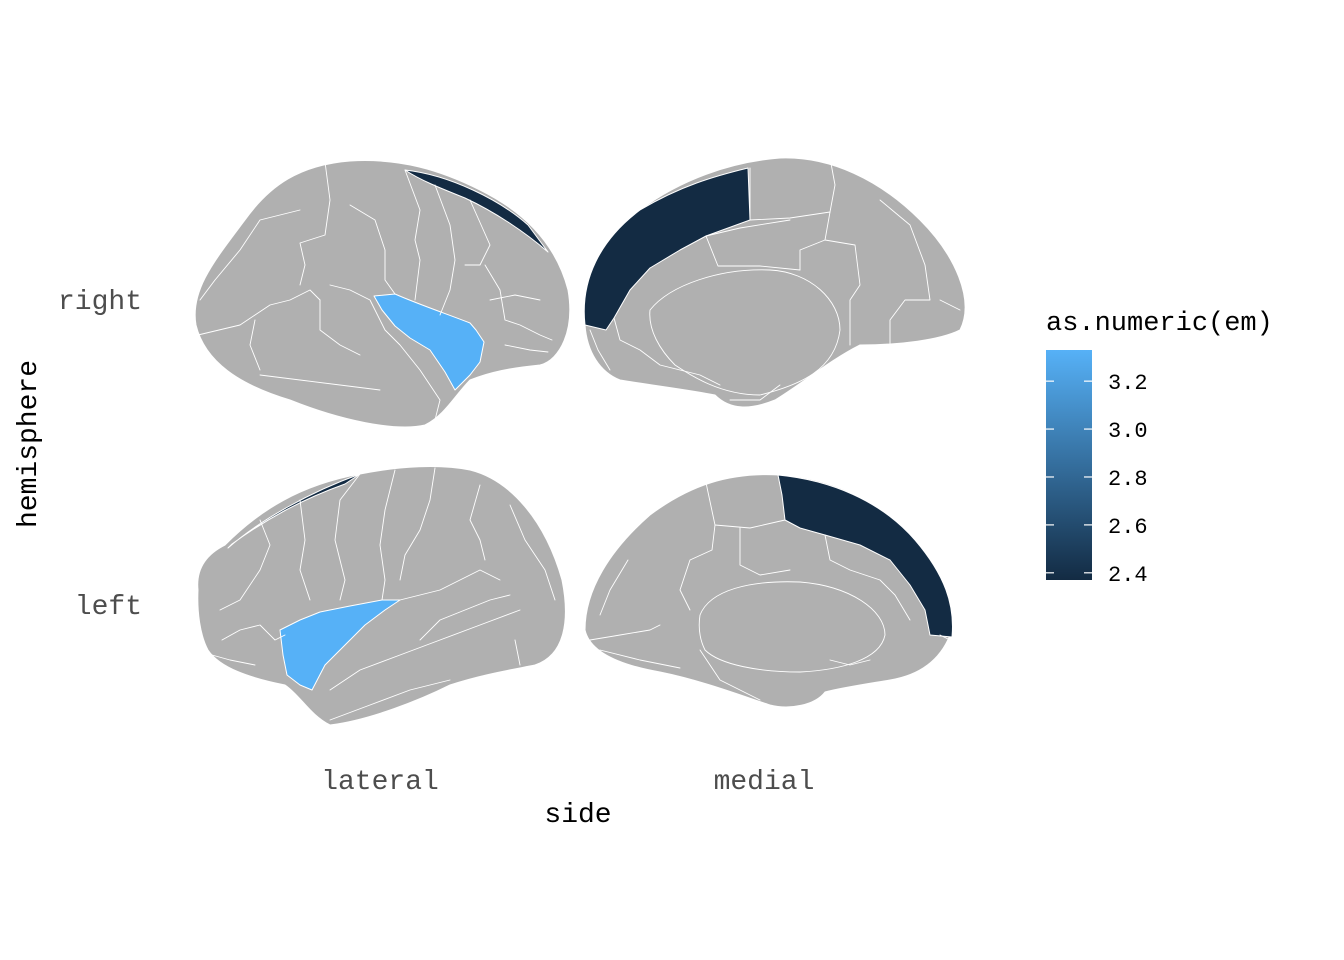 The height and width of the screenshot is (960, 1344). What do you see at coordinates (764, 782) in the screenshot?
I see `x-tick-medial: medial` at bounding box center [764, 782].